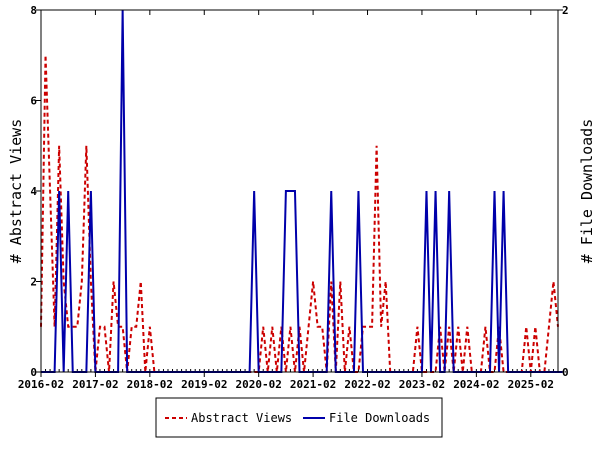 Image resolution: width=600 pixels, height=450 pixels. What do you see at coordinates (563, 191) in the screenshot?
I see `y2-axis-ticks: 02` at bounding box center [563, 191].